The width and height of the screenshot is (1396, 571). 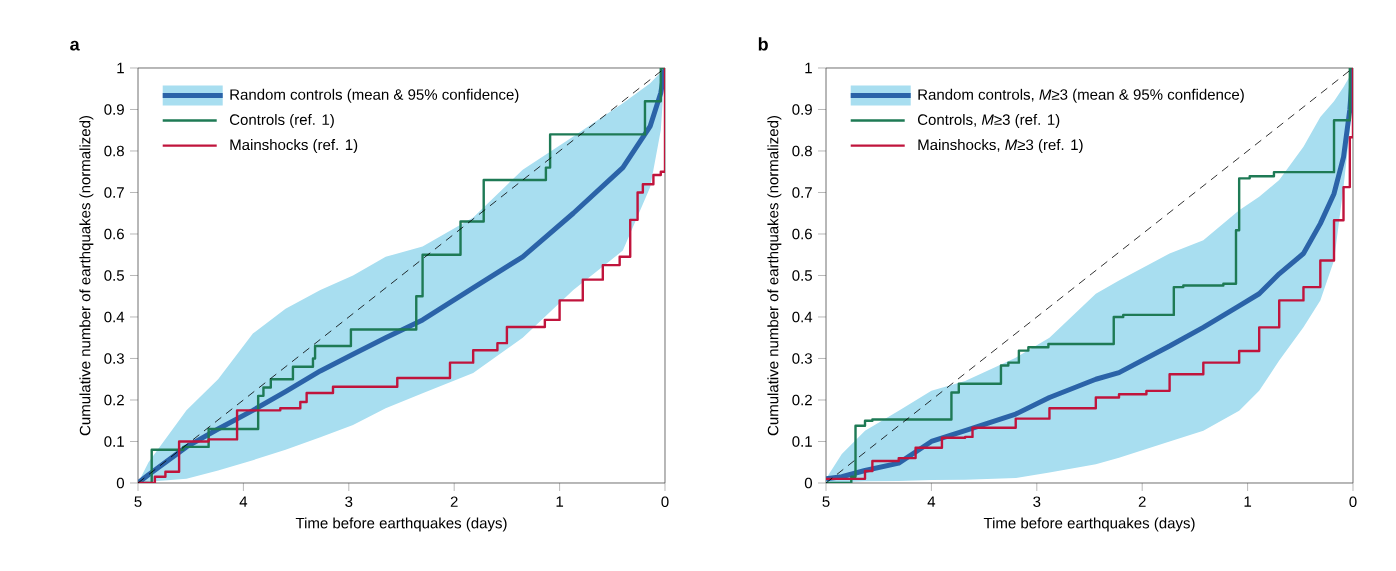 I want to click on legend-label: Controls (ref. 1), so click(x=281, y=120).